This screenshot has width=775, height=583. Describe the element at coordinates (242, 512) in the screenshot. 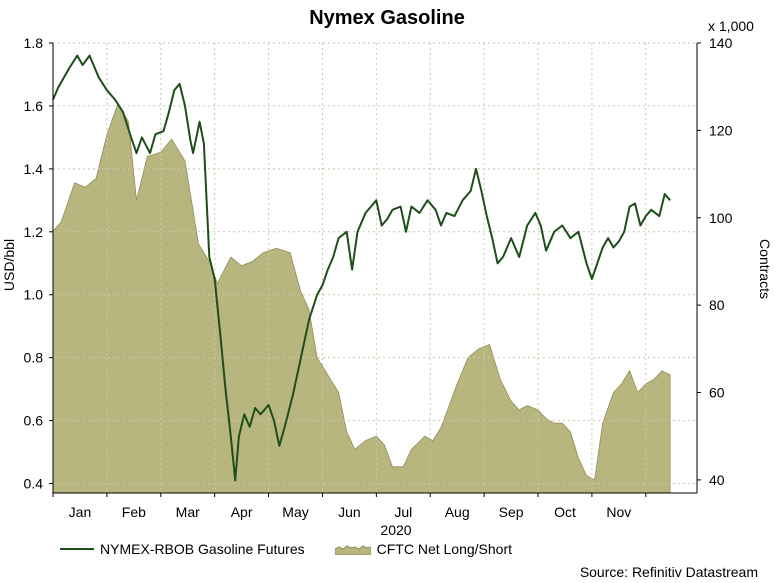

I see `x-tick-label: Apr` at that location.